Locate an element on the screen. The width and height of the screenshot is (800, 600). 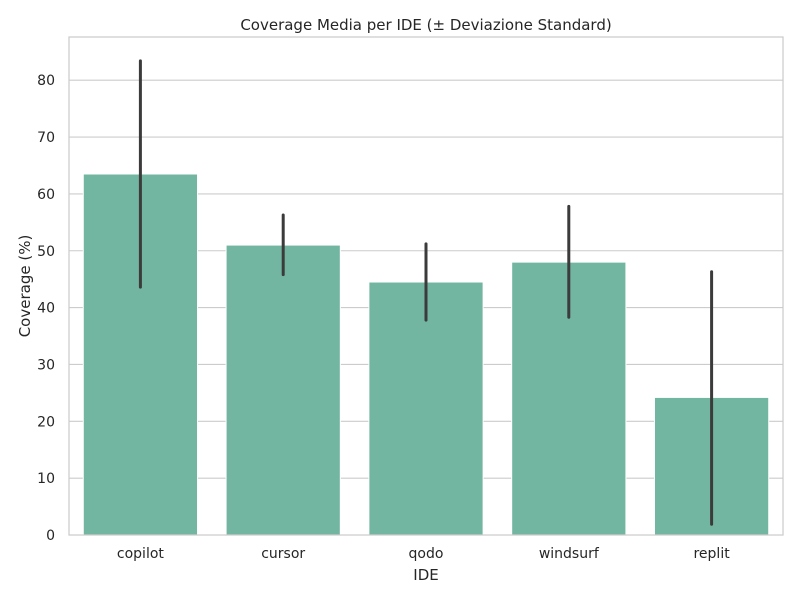
y-tick-label: 0 is located at coordinates (50, 536).